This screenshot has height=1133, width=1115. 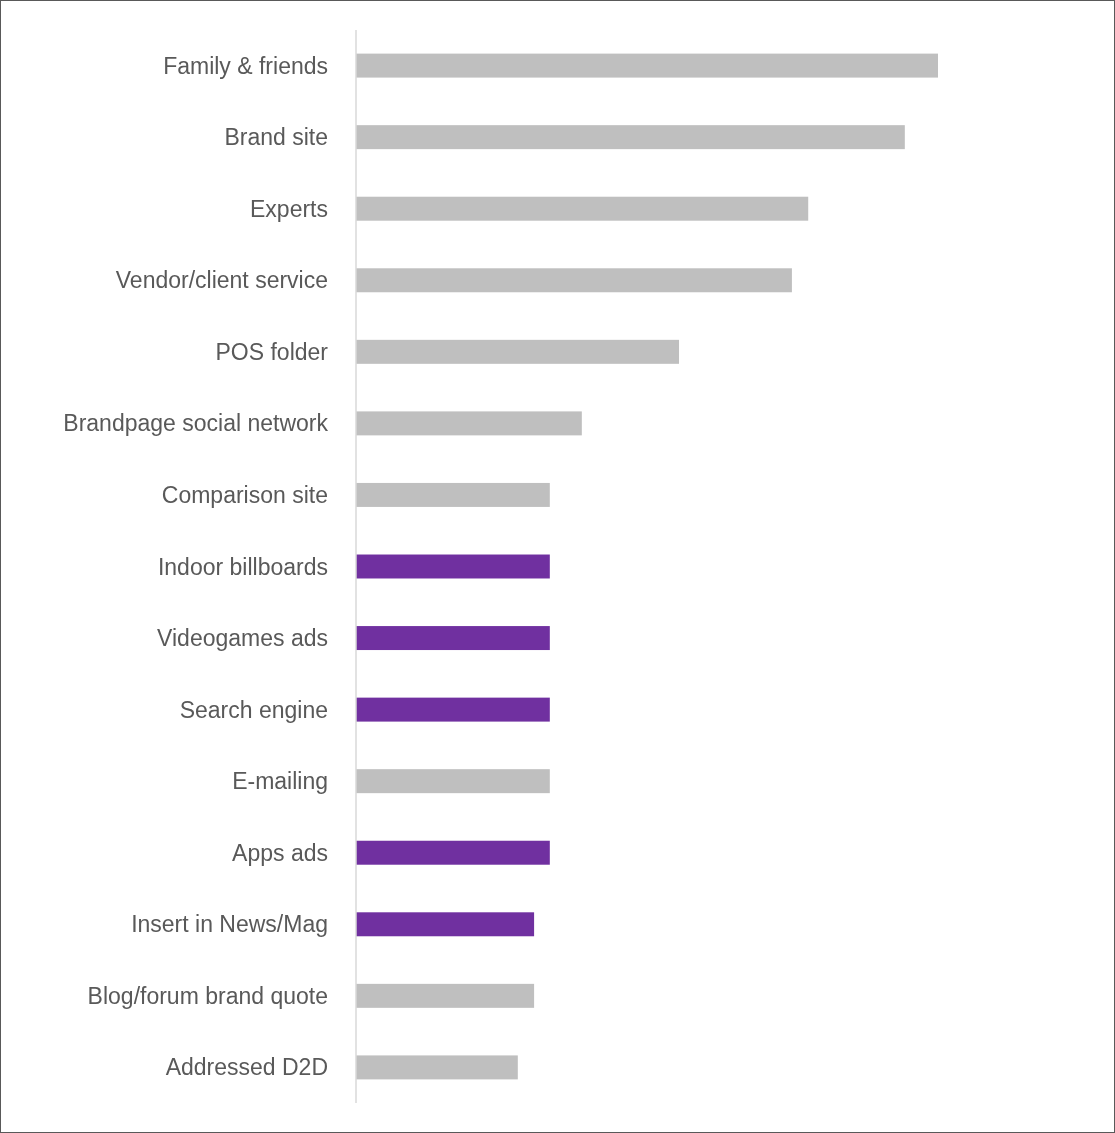 What do you see at coordinates (207, 995) in the screenshot?
I see `y-tick-label: Blog/forum brand quote` at bounding box center [207, 995].